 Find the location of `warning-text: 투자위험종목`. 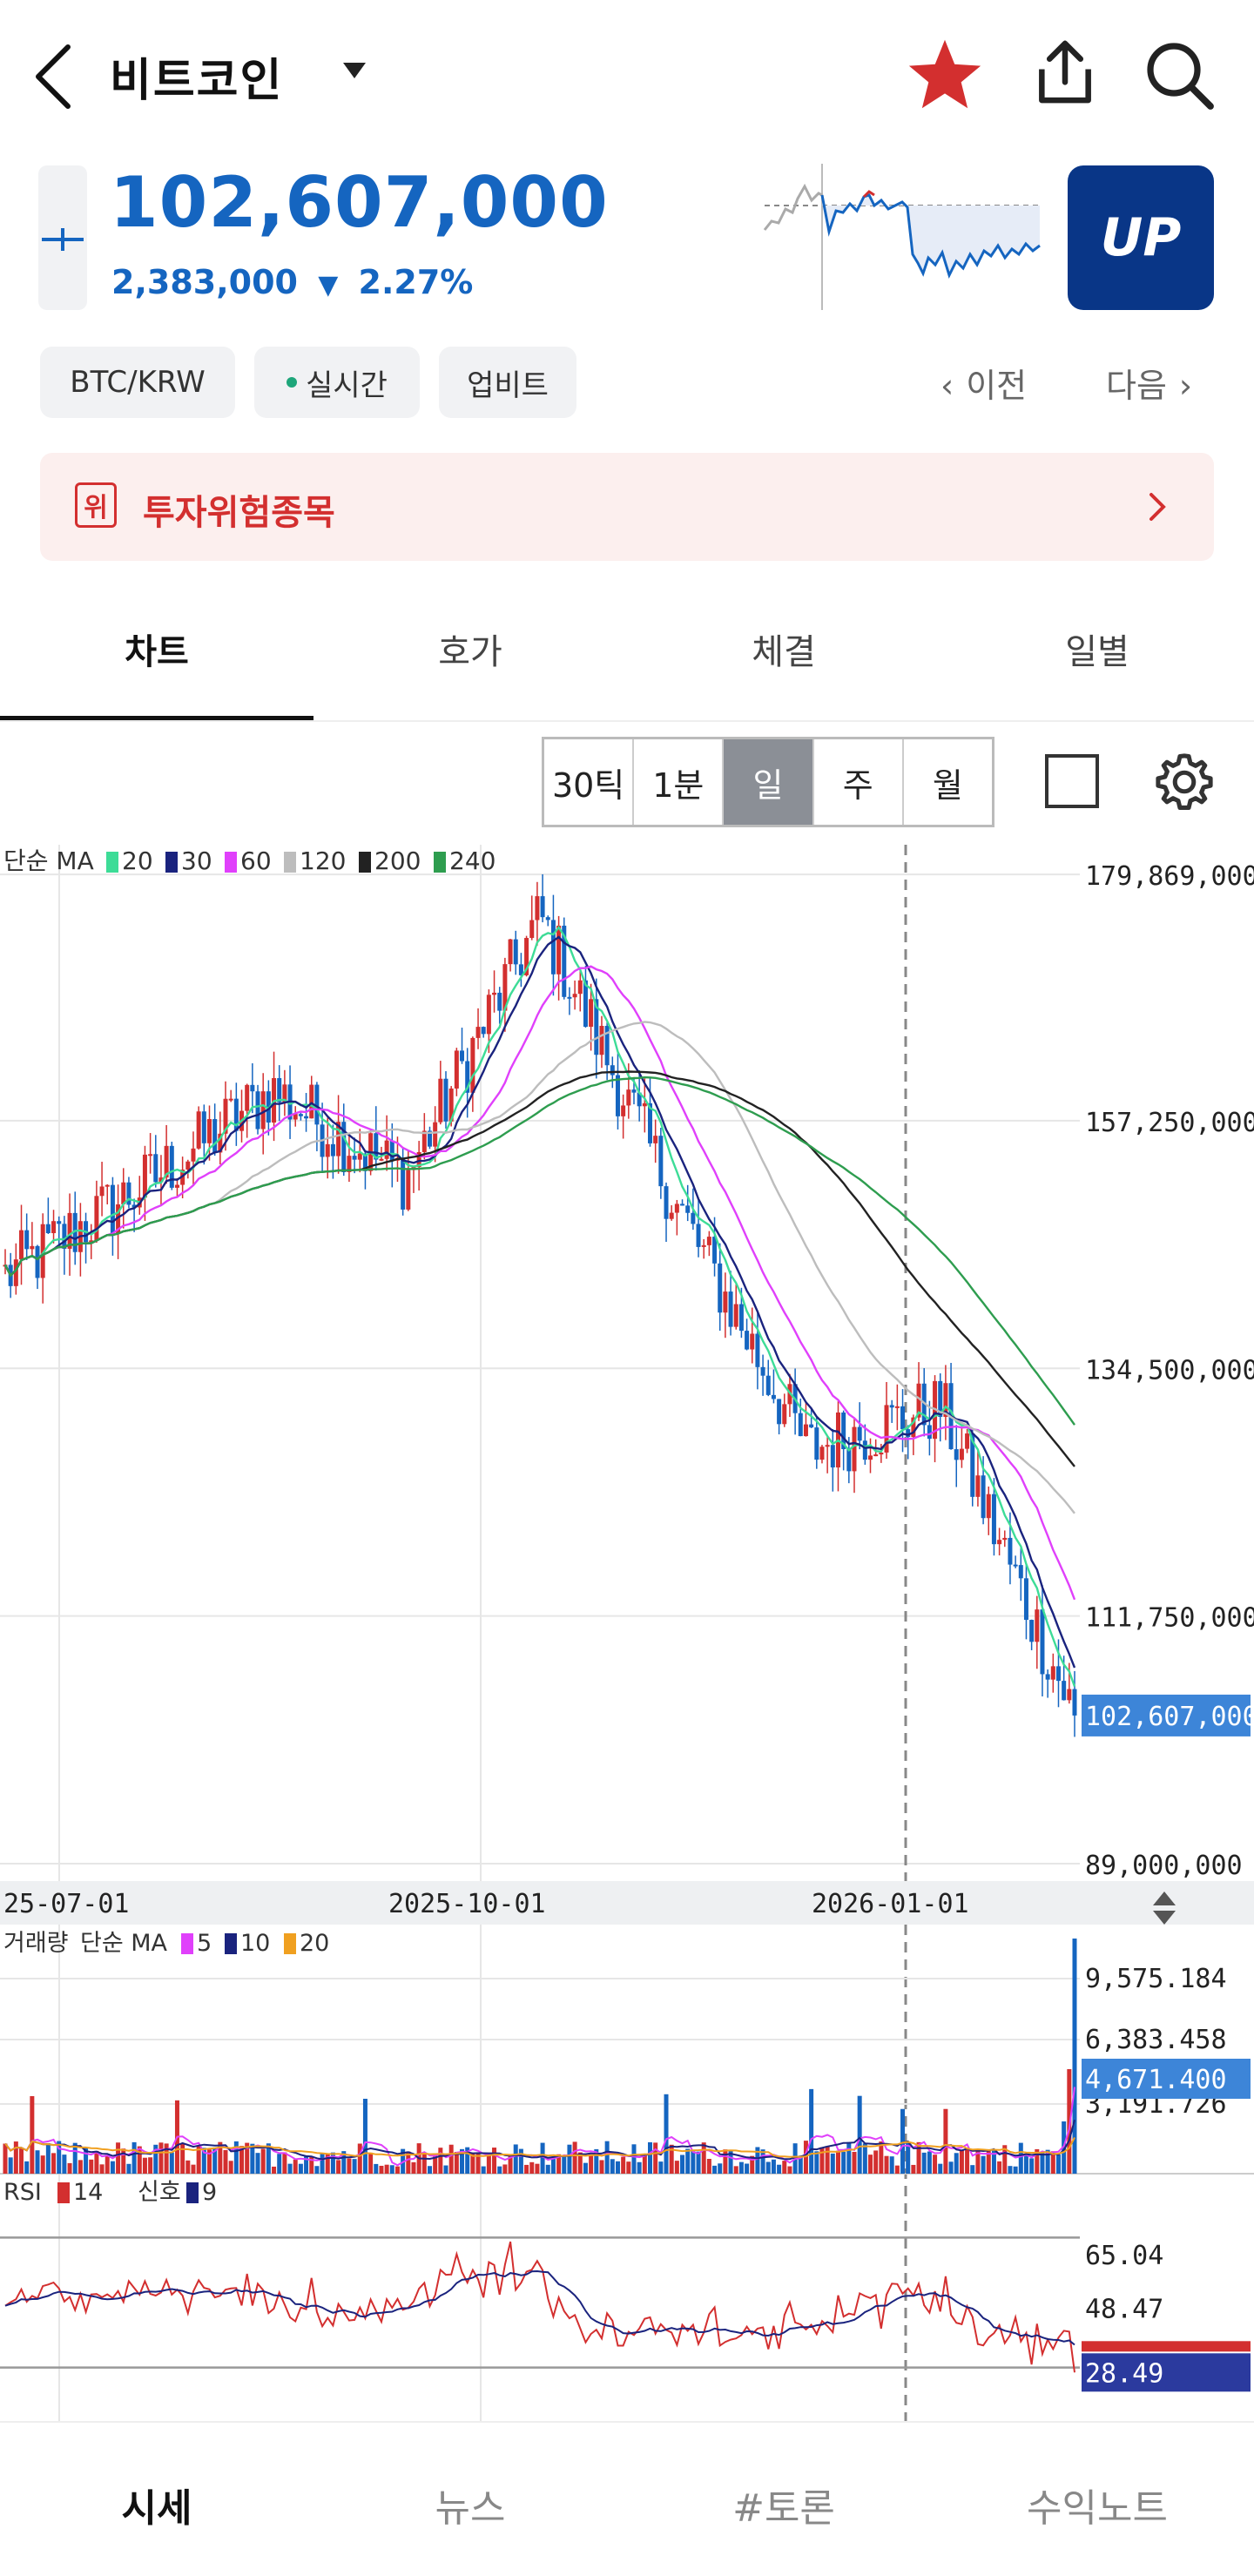

warning-text: 투자위험종목 is located at coordinates (239, 513).